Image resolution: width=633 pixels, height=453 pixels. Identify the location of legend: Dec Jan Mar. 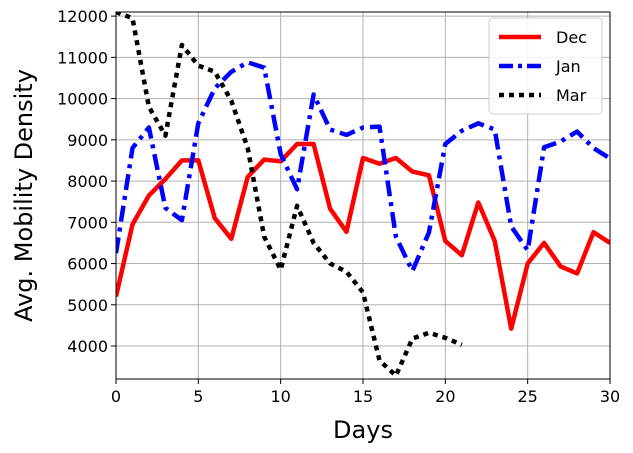
(545, 66).